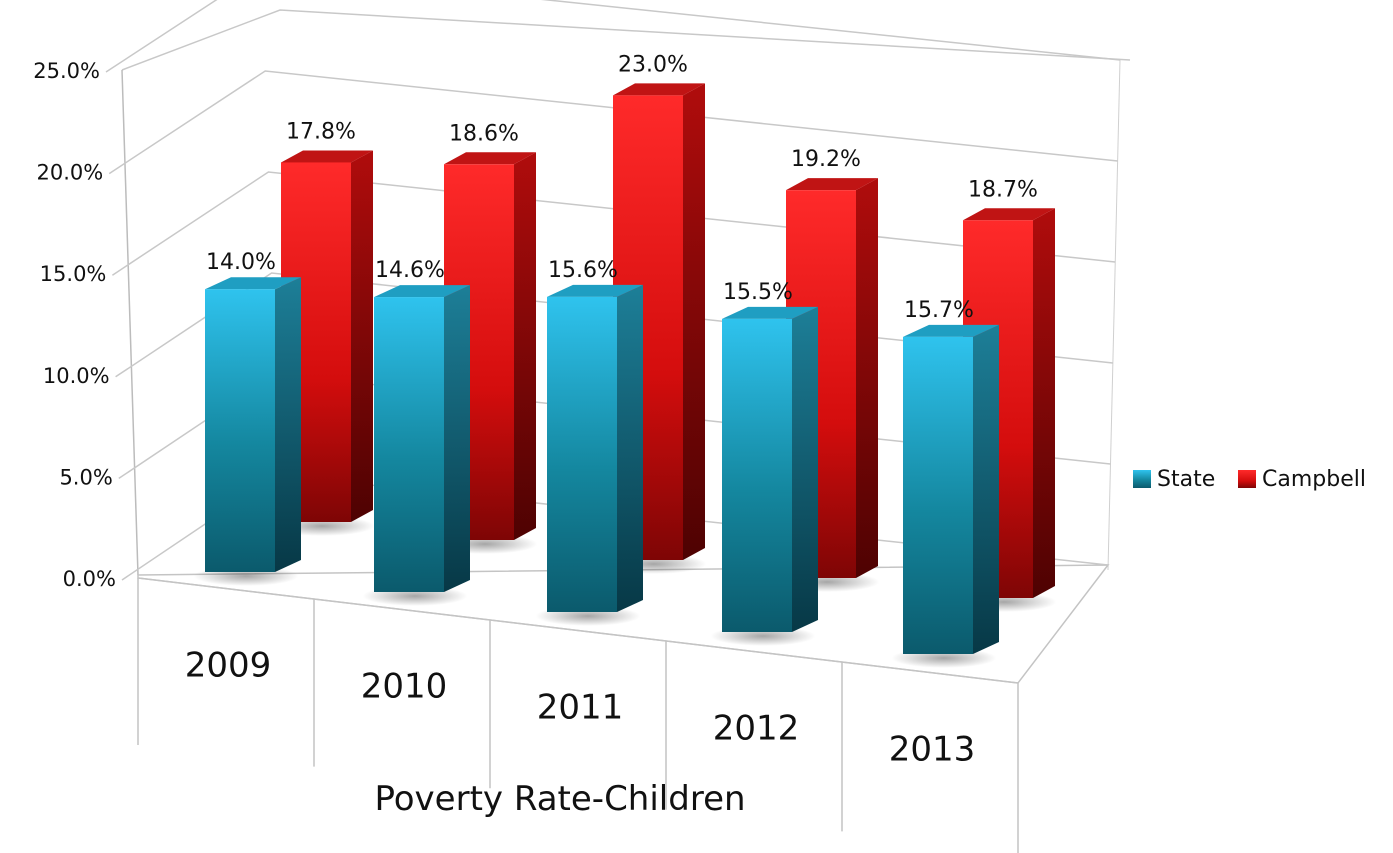 This screenshot has width=1393, height=853. I want to click on y-tick-label: 5.0%, so click(85, 477).